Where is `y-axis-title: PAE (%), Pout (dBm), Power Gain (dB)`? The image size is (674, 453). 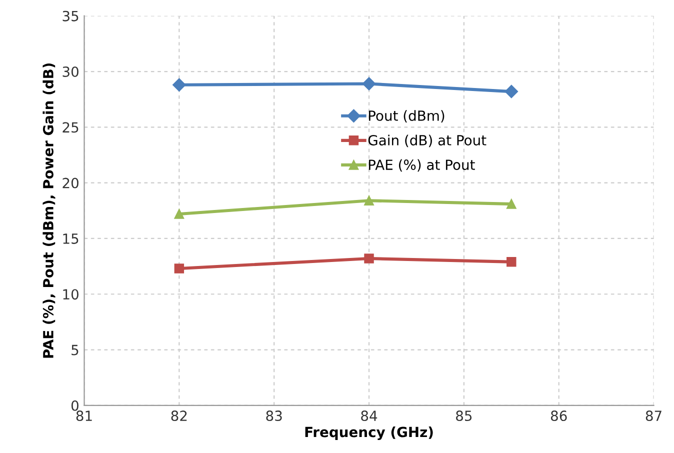
y-axis-title: PAE (%), Pout (dBm), Power Gain (dB) is located at coordinates (49, 210).